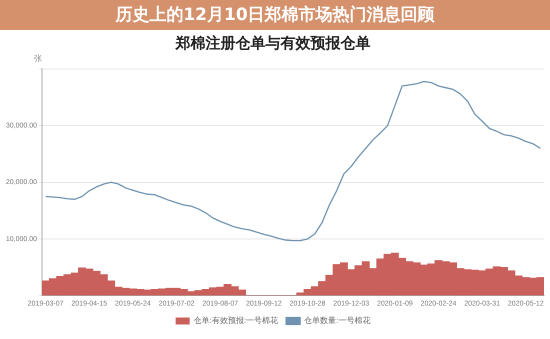  I want to click on legend-label: 仓单:有效预报:一号棉花, so click(236, 321).